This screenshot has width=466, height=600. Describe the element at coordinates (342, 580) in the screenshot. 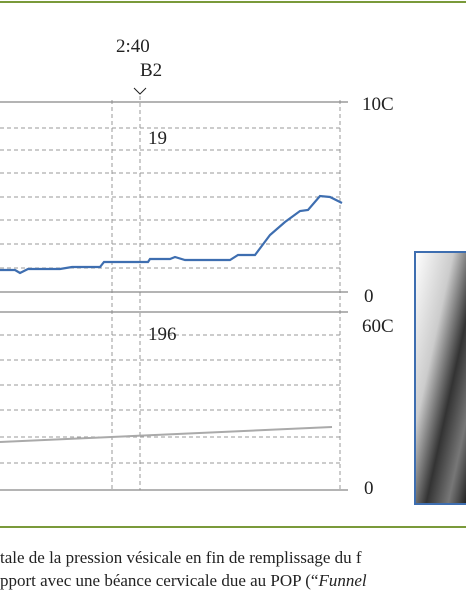

I see `caption-italic: Funnel` at that location.